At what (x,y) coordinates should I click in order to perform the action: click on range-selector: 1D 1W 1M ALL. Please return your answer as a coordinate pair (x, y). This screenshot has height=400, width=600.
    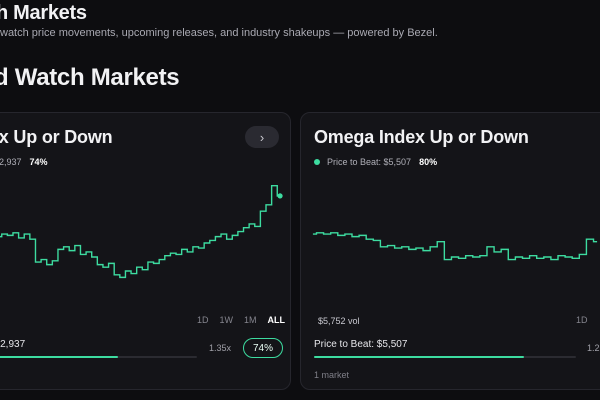
    Looking at the image, I should click on (241, 320).